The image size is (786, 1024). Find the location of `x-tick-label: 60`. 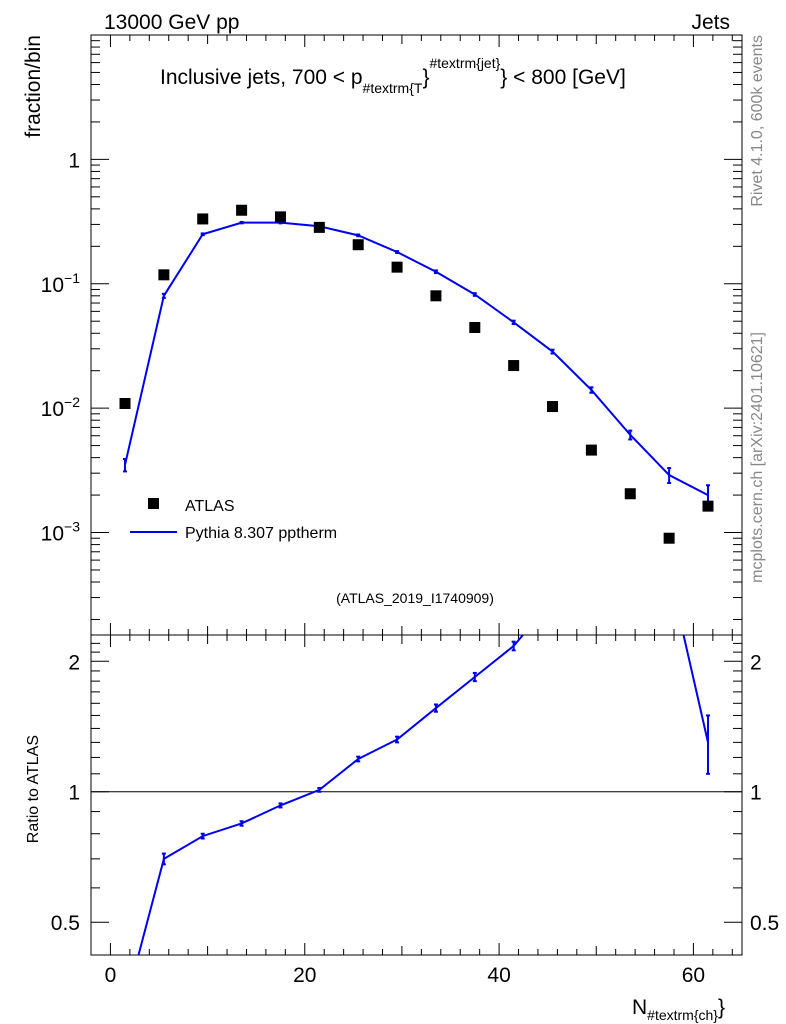

x-tick-label: 60 is located at coordinates (693, 975).